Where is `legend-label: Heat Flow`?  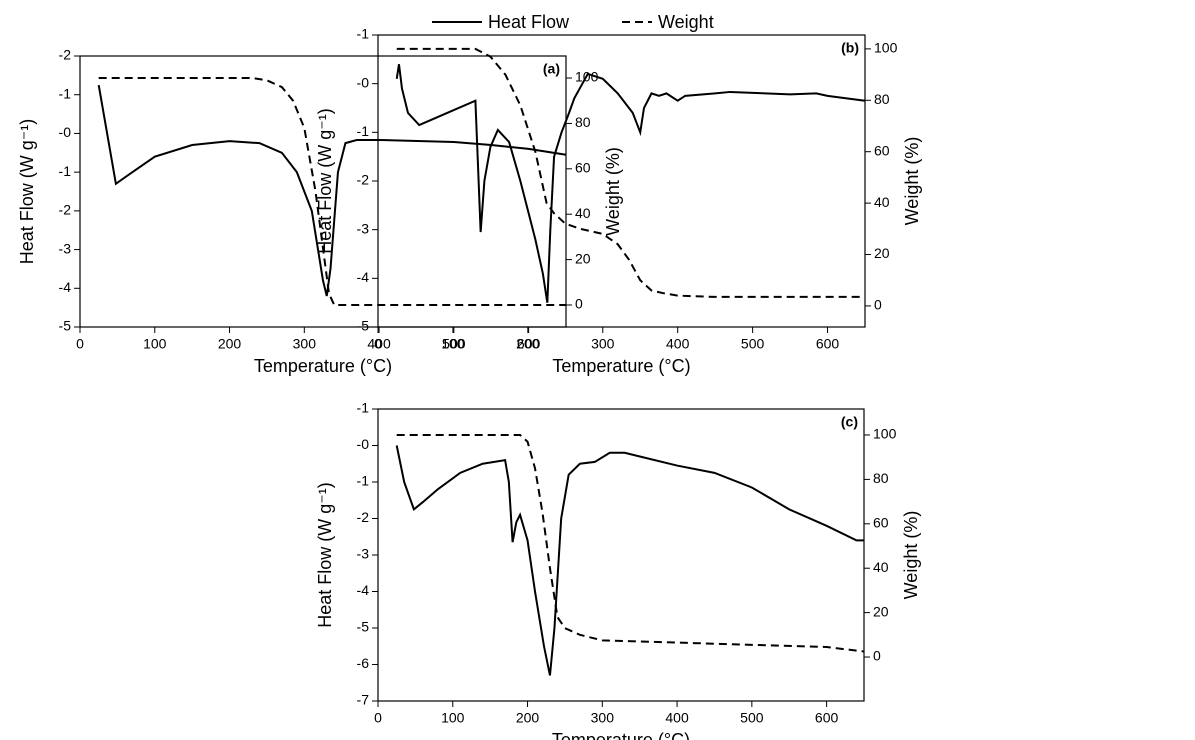
legend-label: Heat Flow is located at coordinates (529, 22).